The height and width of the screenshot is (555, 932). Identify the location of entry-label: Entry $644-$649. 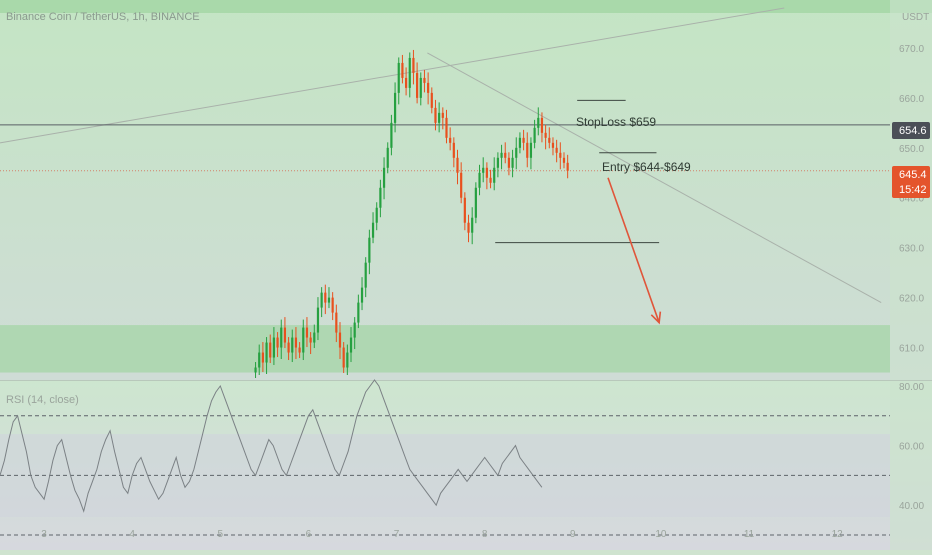
(646, 167).